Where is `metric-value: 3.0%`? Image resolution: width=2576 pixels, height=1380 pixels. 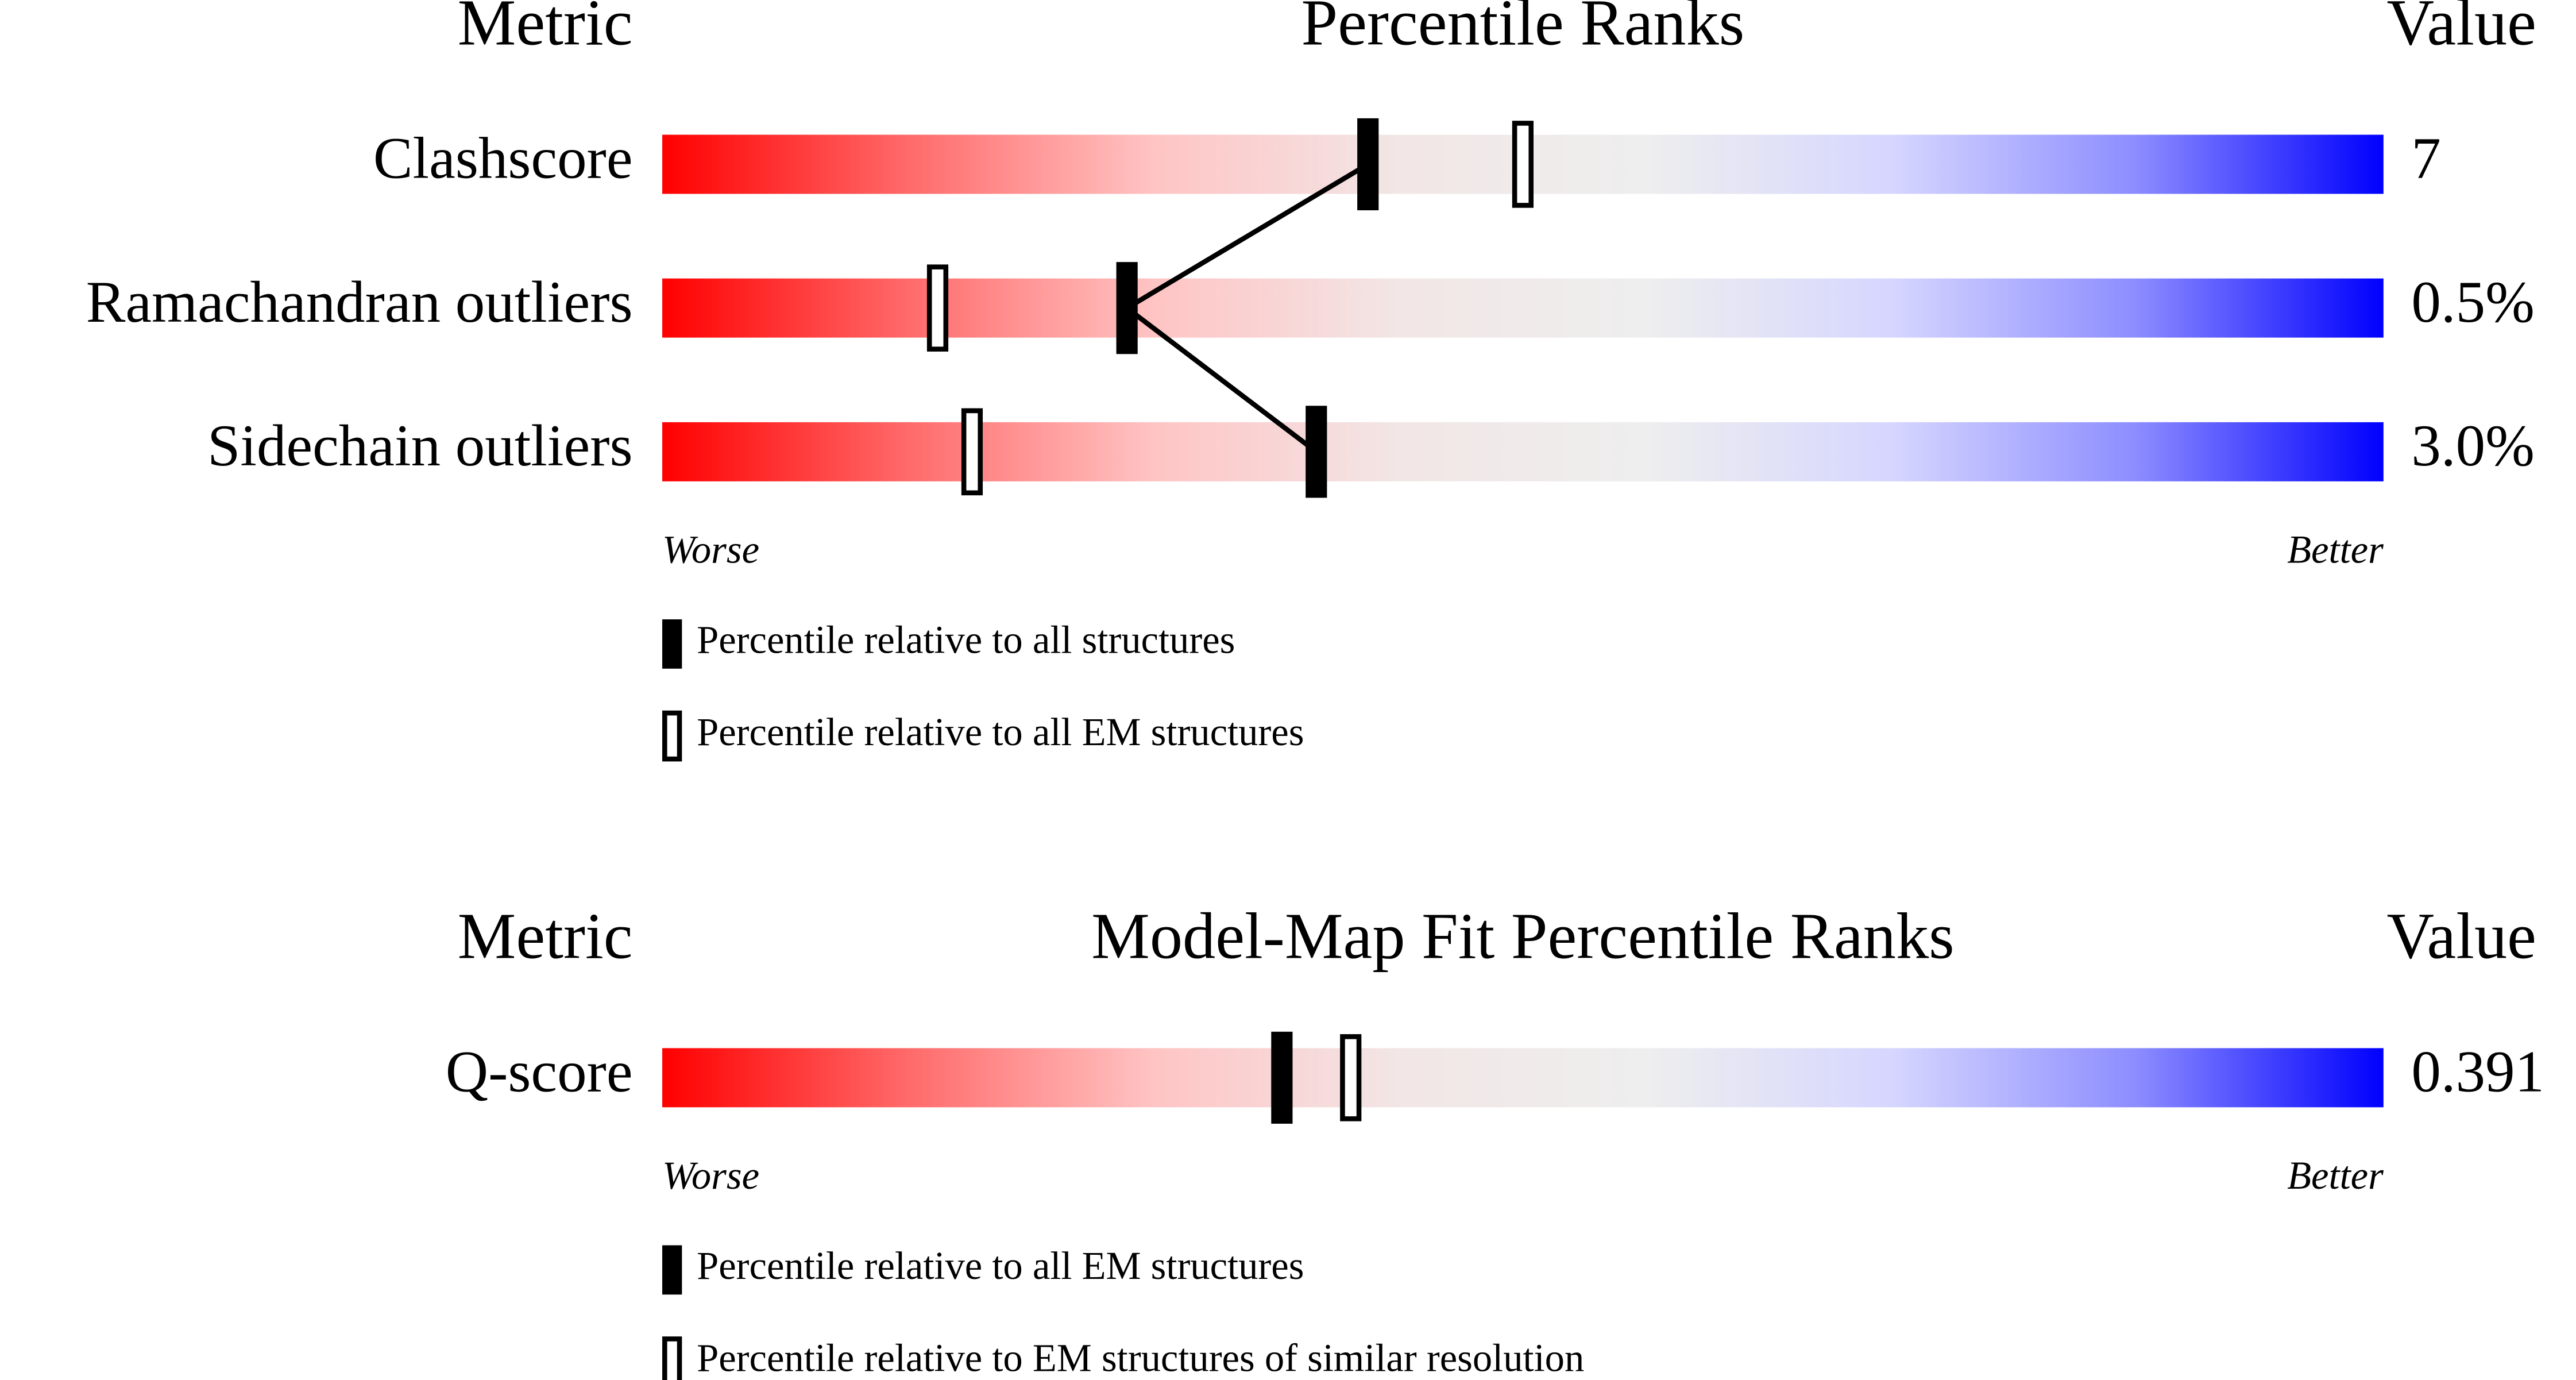 metric-value: 3.0% is located at coordinates (2472, 446).